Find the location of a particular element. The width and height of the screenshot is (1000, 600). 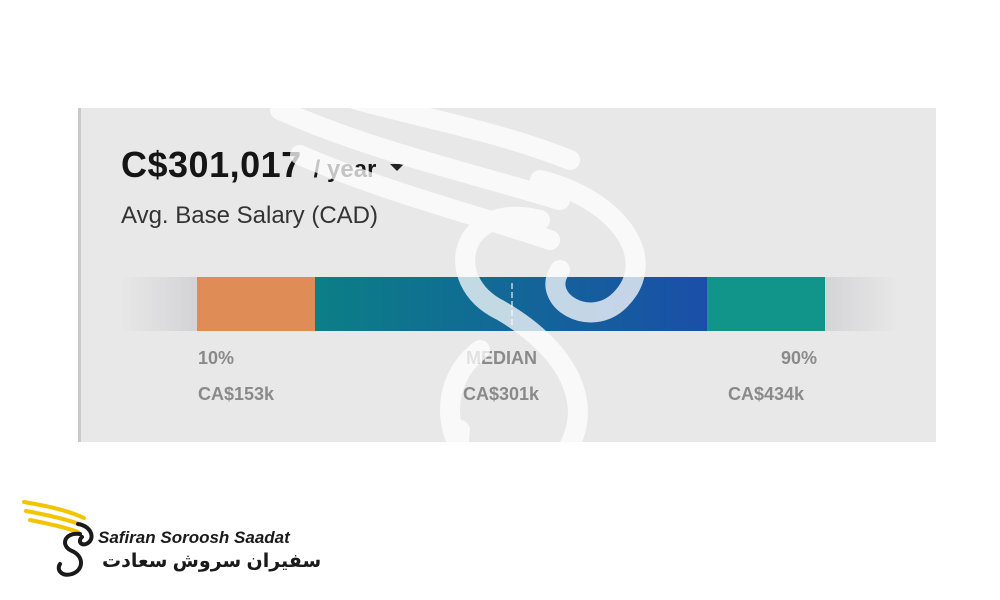

median-marker is located at coordinates (512, 304).